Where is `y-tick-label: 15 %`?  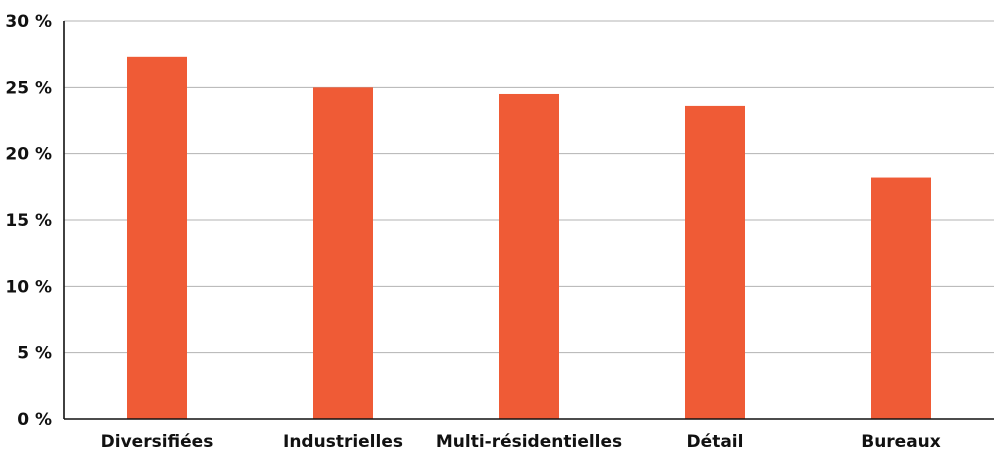 y-tick-label: 15 % is located at coordinates (28, 221).